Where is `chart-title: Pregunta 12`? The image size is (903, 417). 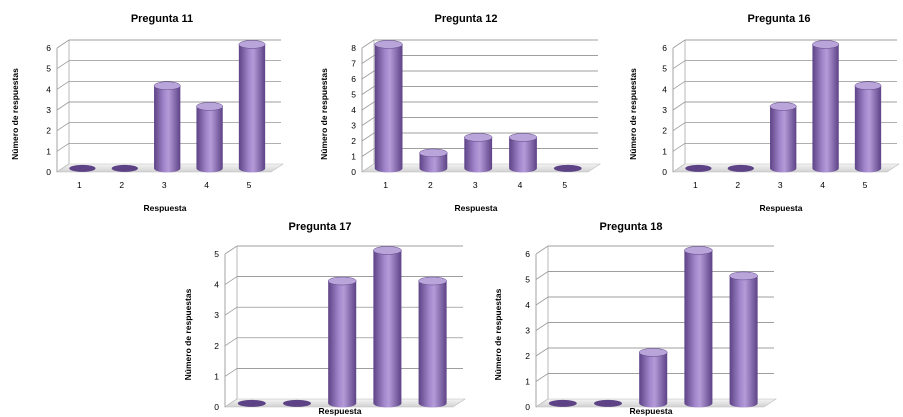 chart-title: Pregunta 12 is located at coordinates (466, 19).